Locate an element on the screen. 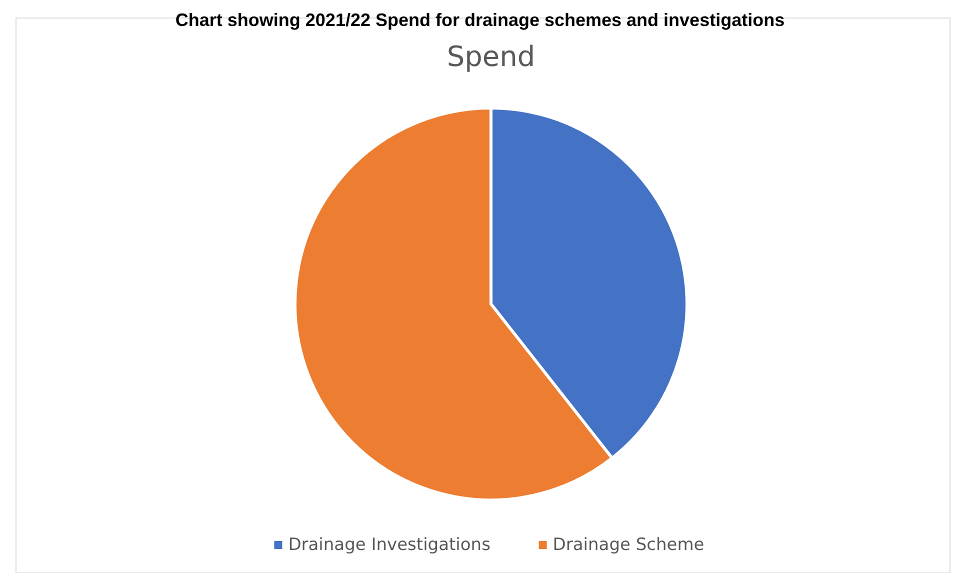 The height and width of the screenshot is (581, 960). chart-title: Chart showing 2021/22 Spend for drainage schemes and investigations is located at coordinates (480, 20).